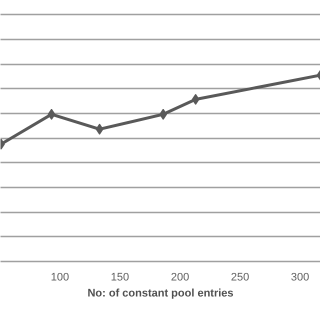 This screenshot has width=320, height=320. I want to click on x-axis-title: No: of constant pool entries, so click(160, 294).